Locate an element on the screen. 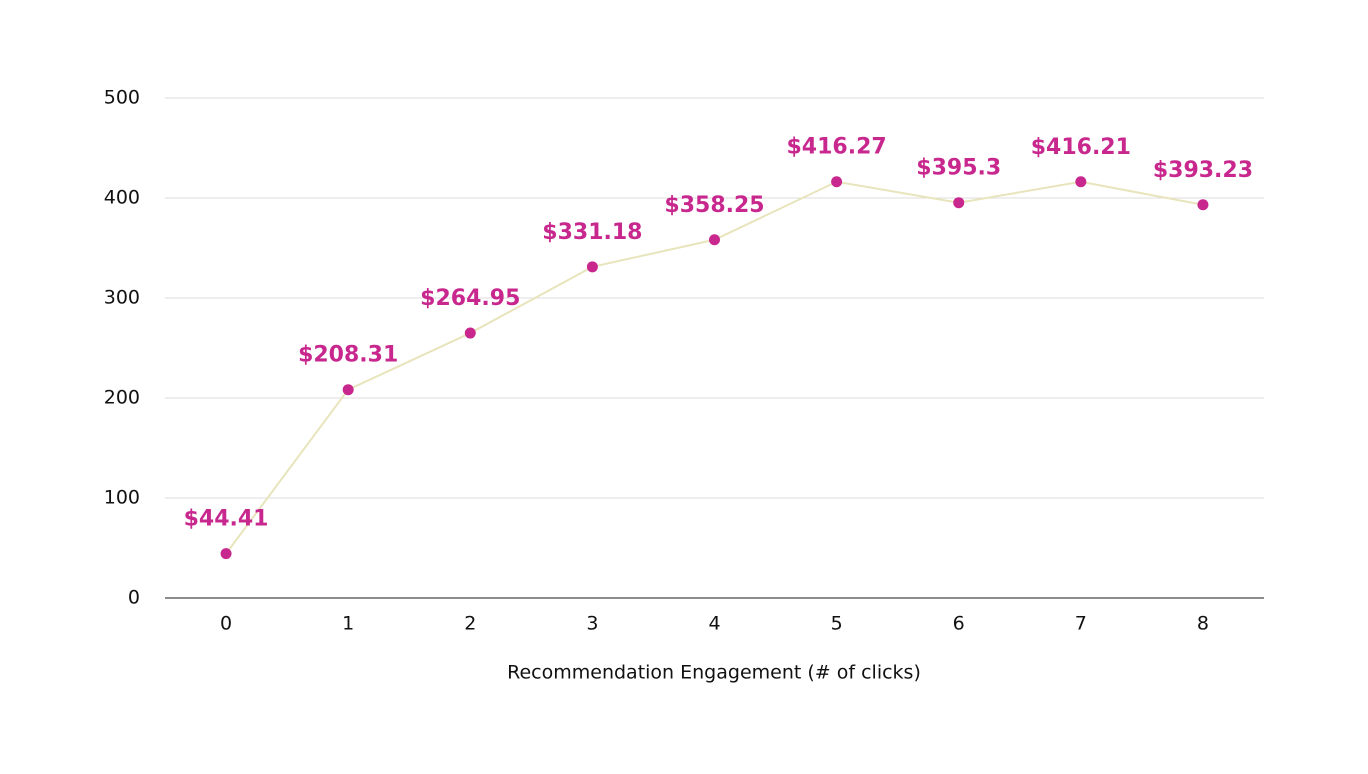 This screenshot has width=1368, height=774. x-tick-label: 2 is located at coordinates (470, 624).